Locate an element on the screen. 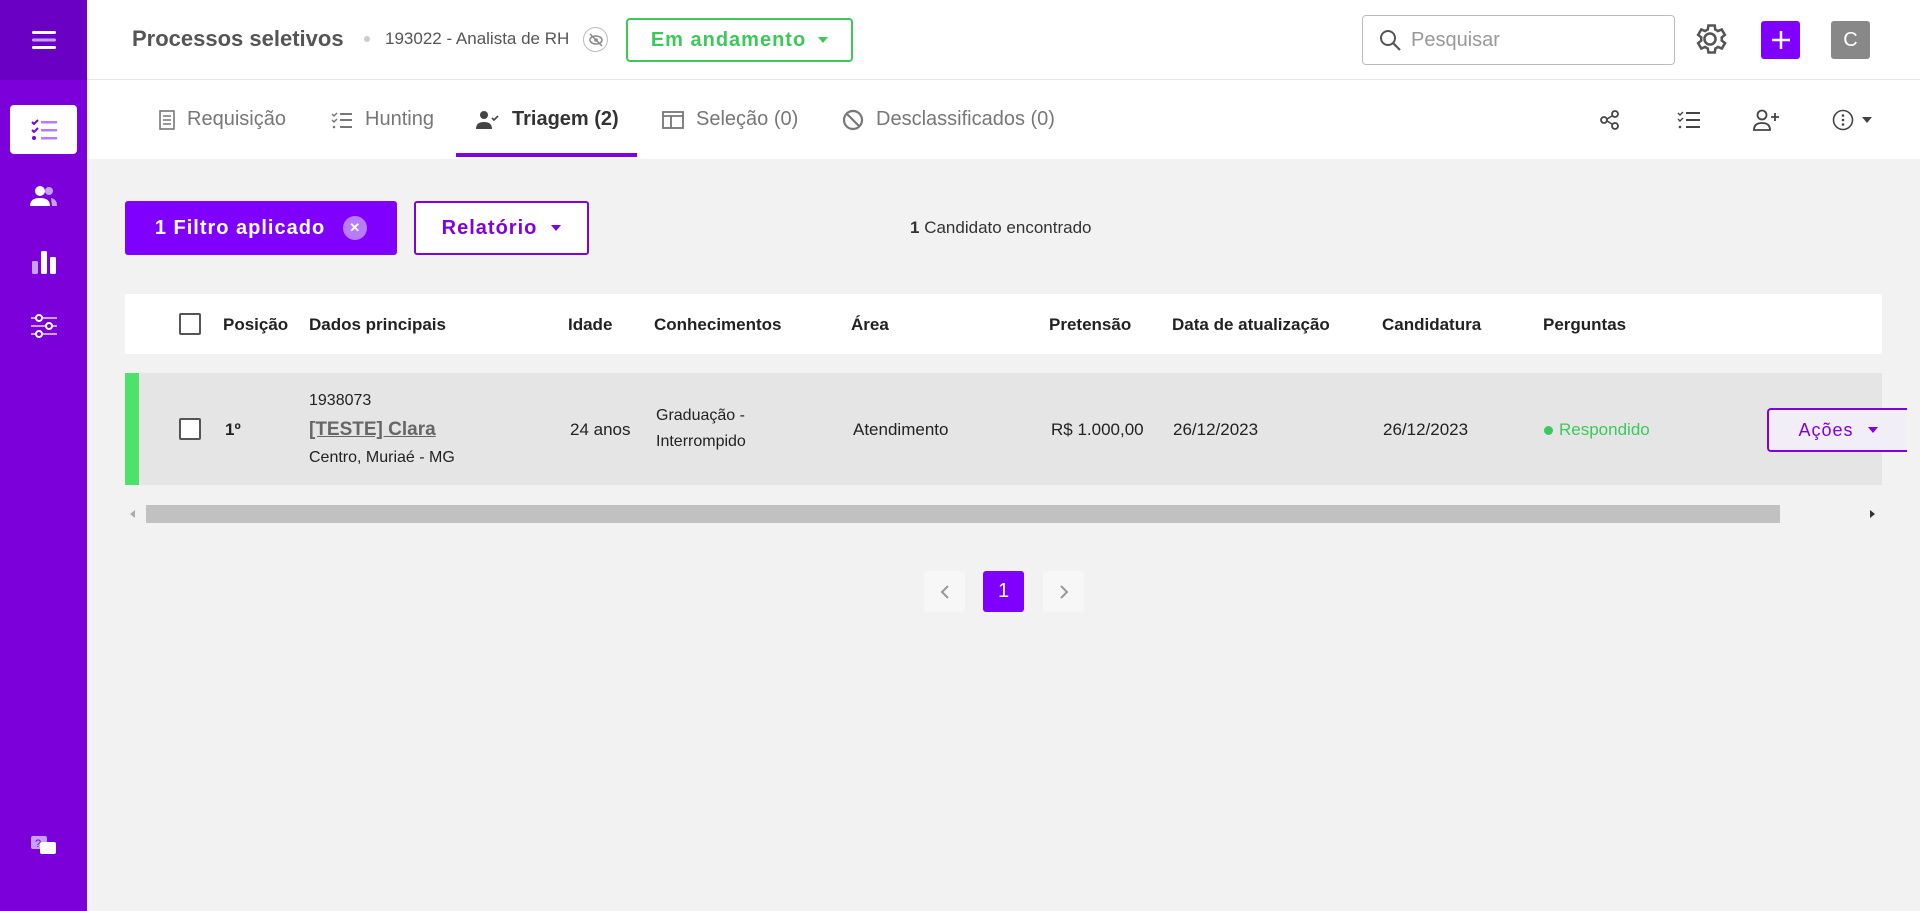 The width and height of the screenshot is (1920, 911). column-header: Dados principais is located at coordinates (377, 324).